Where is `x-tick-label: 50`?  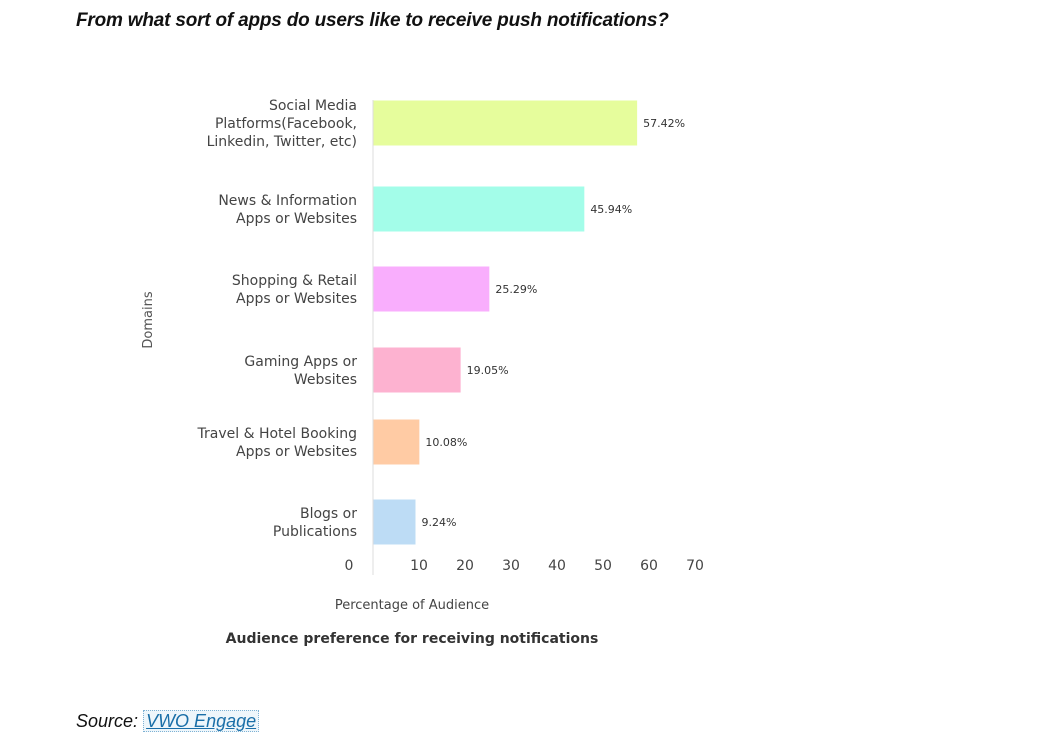
x-tick-label: 50 is located at coordinates (603, 566).